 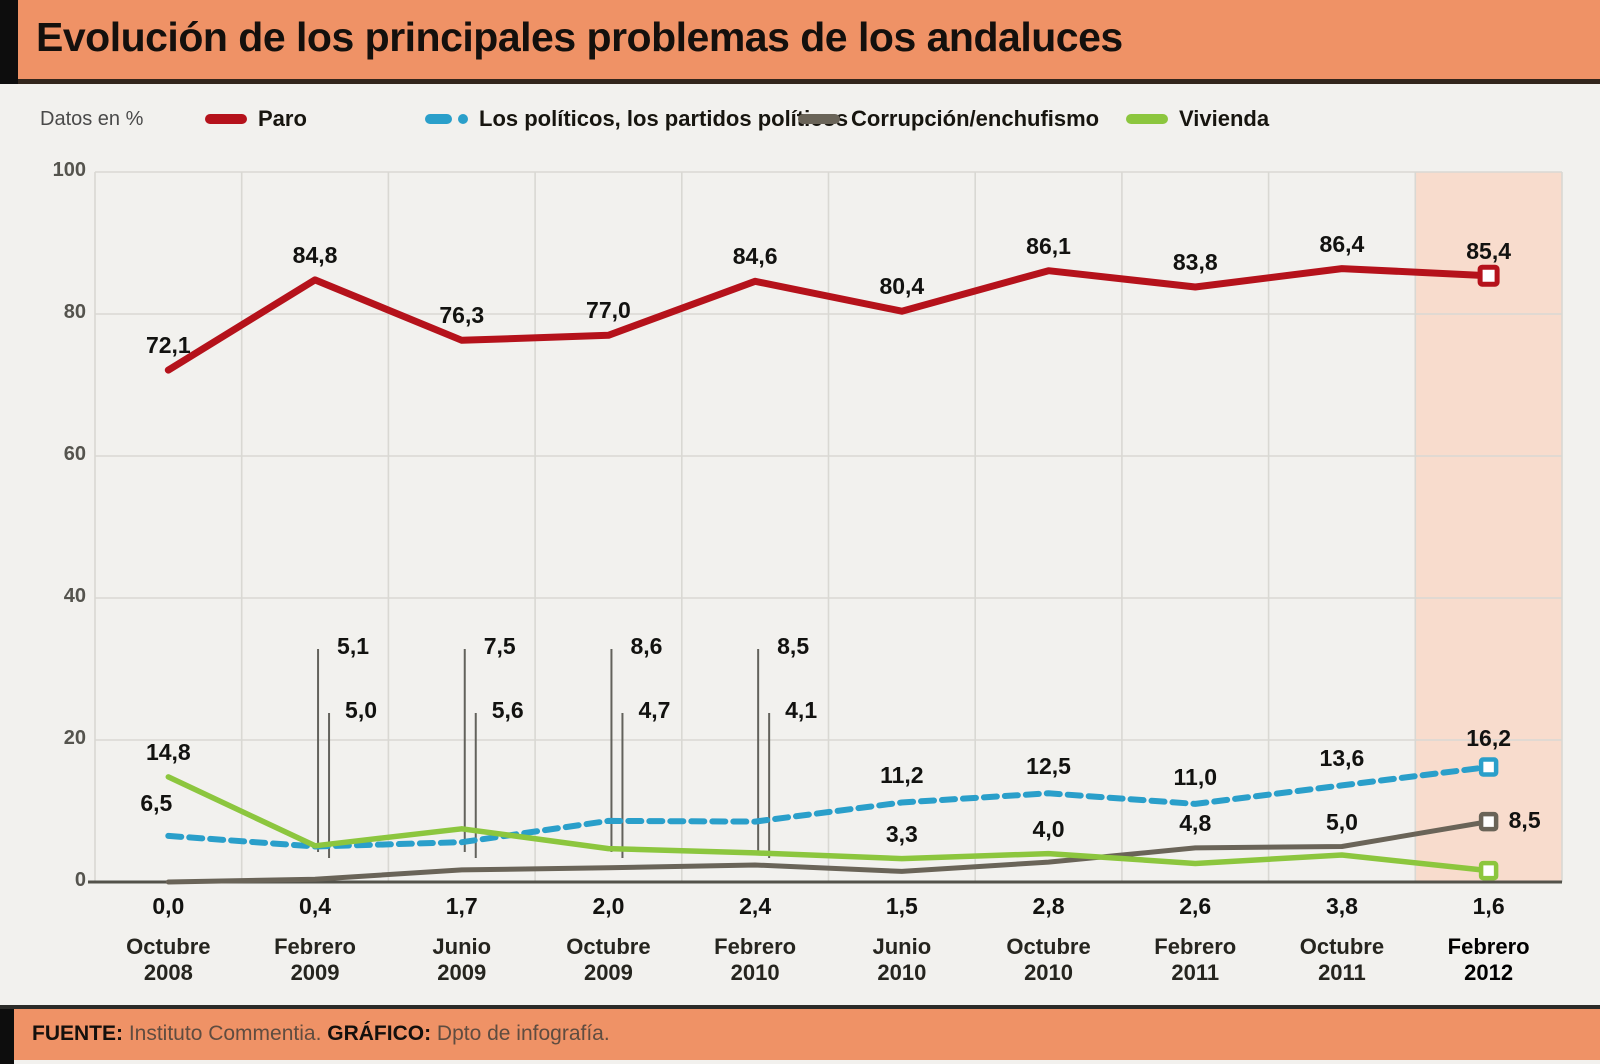 What do you see at coordinates (1488, 821) in the screenshot?
I see `end-marker-corrupcion` at bounding box center [1488, 821].